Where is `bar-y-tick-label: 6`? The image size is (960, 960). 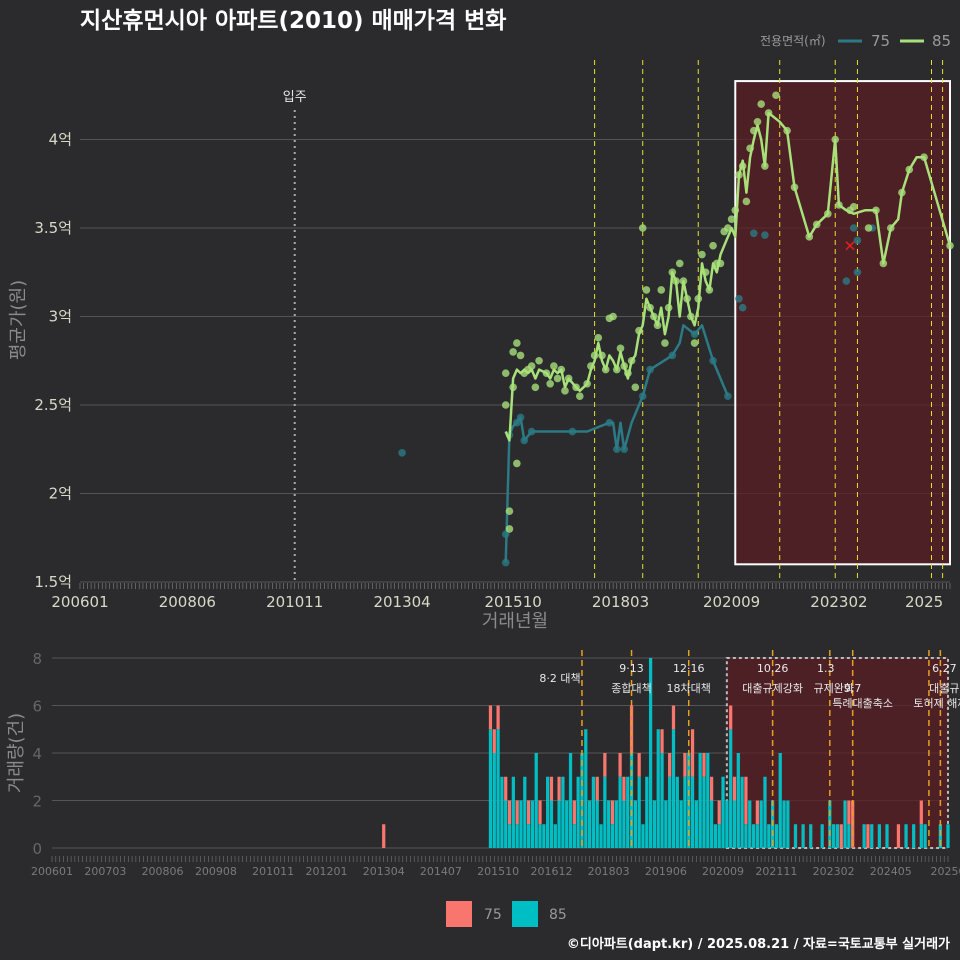
bar-y-tick-label: 6 is located at coordinates (37, 707).